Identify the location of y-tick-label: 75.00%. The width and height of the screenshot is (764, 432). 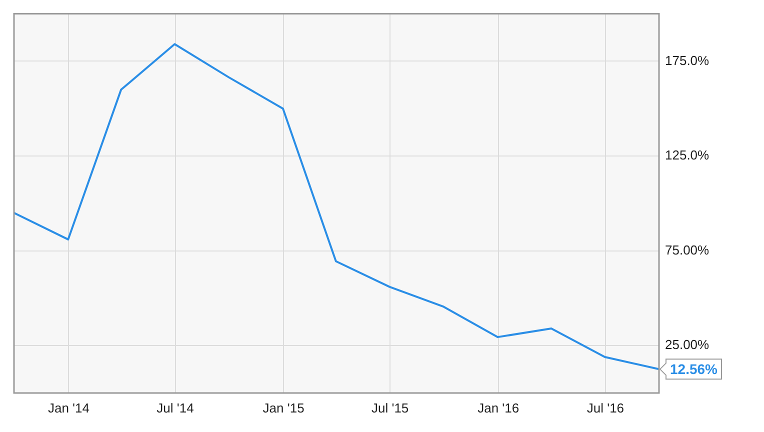
(687, 250).